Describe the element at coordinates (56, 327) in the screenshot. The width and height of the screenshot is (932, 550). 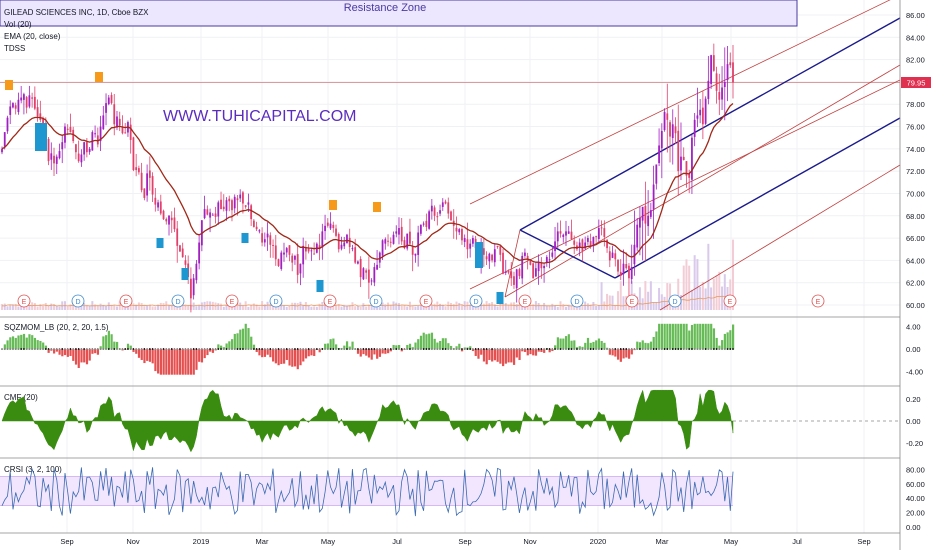
I see `sqzmom-title: SQZMOM_LB (20, 2, 20, 1.5)` at that location.